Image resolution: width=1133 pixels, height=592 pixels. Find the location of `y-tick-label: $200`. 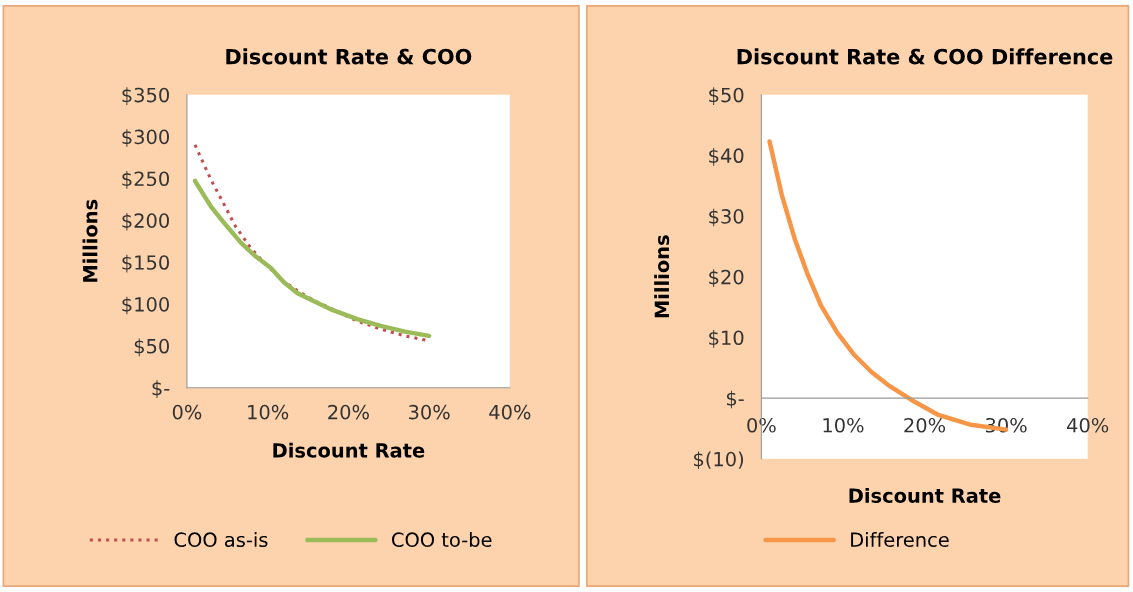

y-tick-label: $200 is located at coordinates (145, 221).